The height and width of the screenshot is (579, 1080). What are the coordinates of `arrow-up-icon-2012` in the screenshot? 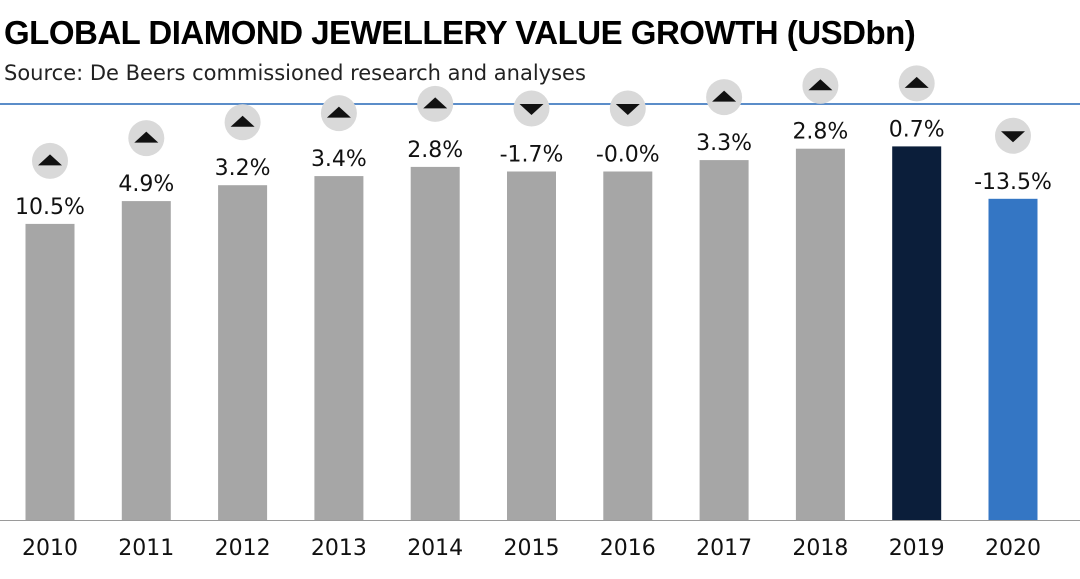 It's located at (242, 121).